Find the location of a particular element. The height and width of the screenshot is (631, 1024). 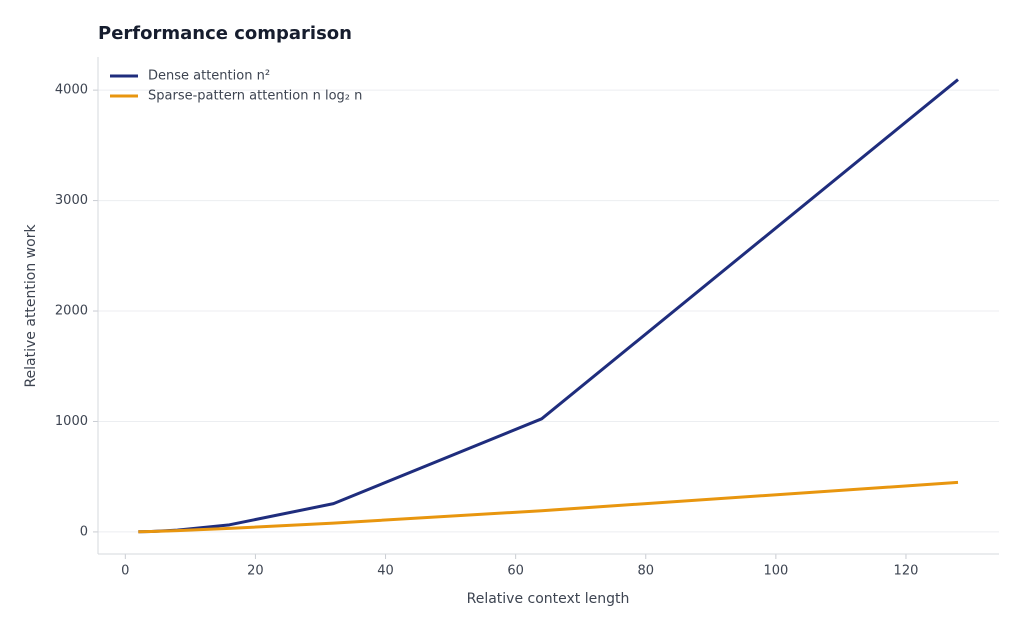

x-tick-label: 60 is located at coordinates (515, 571).